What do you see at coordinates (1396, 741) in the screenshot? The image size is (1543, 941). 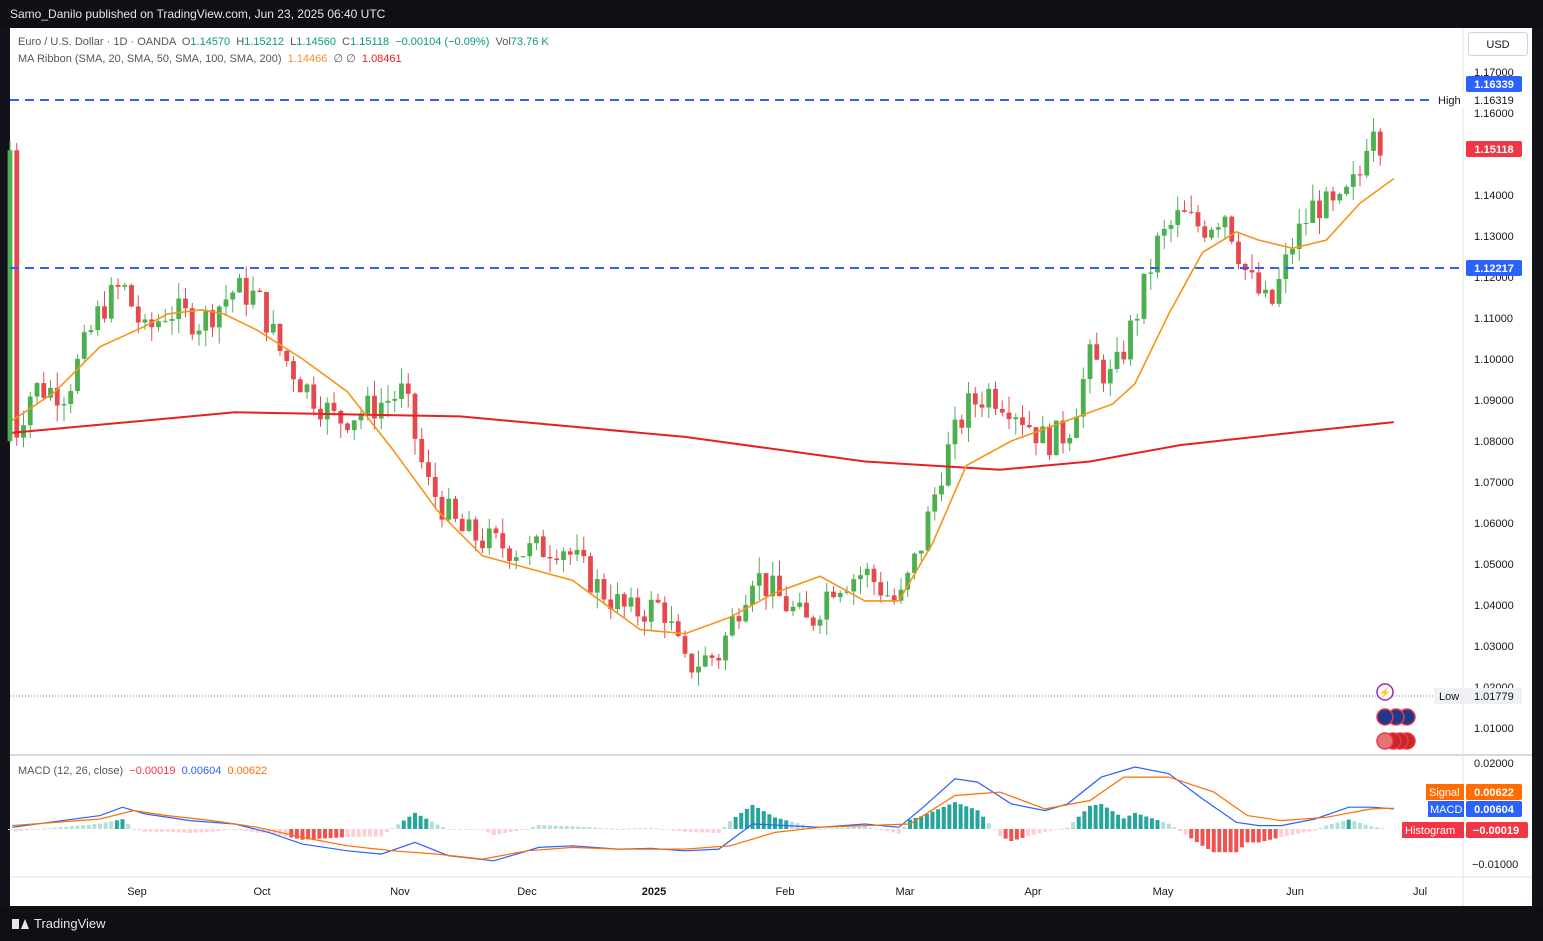 I see `us-events-icon` at bounding box center [1396, 741].